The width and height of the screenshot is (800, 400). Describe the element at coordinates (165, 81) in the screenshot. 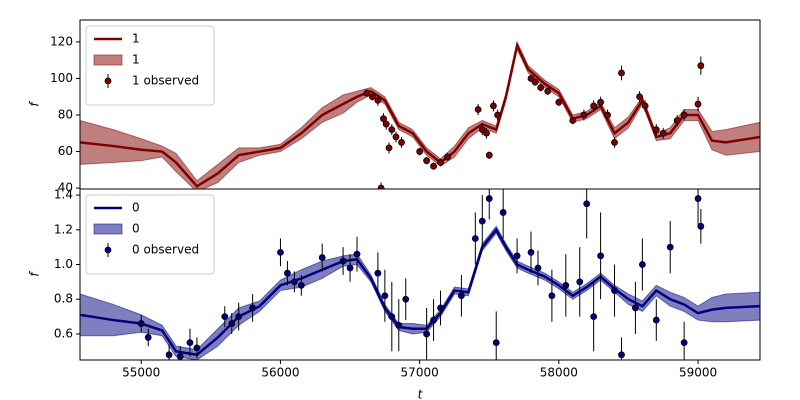

I see `legend-label: 1 observed` at that location.